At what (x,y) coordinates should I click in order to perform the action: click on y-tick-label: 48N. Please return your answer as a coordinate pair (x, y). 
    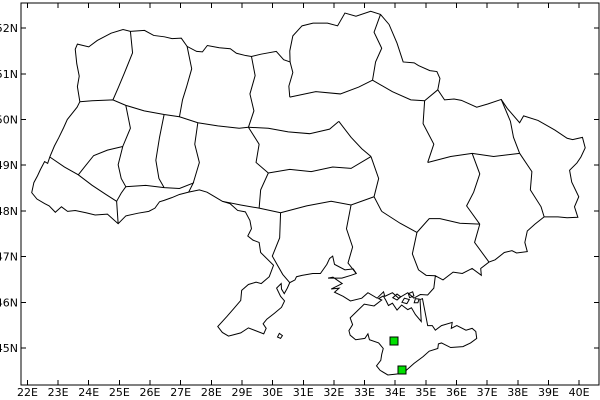
    Looking at the image, I should click on (9, 211).